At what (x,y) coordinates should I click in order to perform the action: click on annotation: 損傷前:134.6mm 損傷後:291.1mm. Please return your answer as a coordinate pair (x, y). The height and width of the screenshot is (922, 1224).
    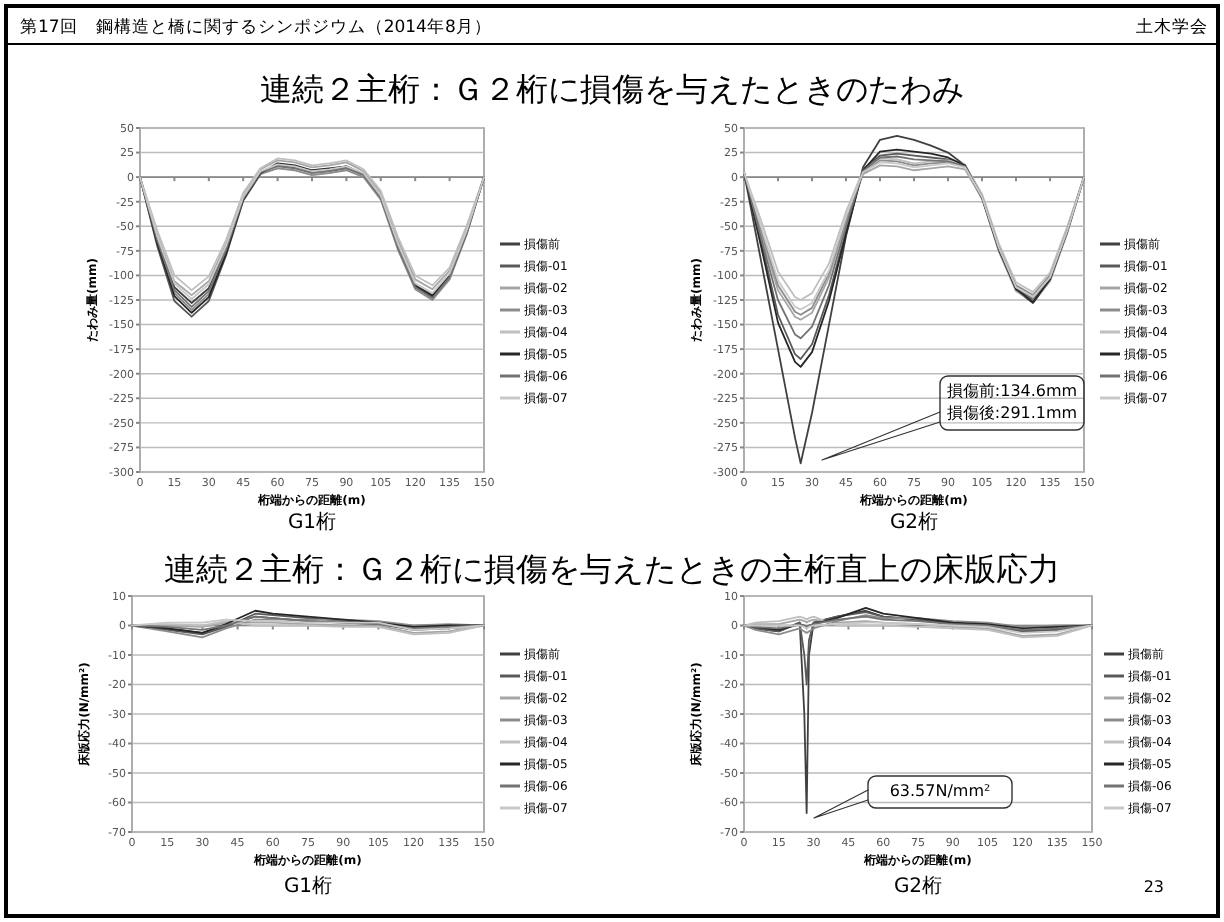
    Looking at the image, I should click on (1012, 402).